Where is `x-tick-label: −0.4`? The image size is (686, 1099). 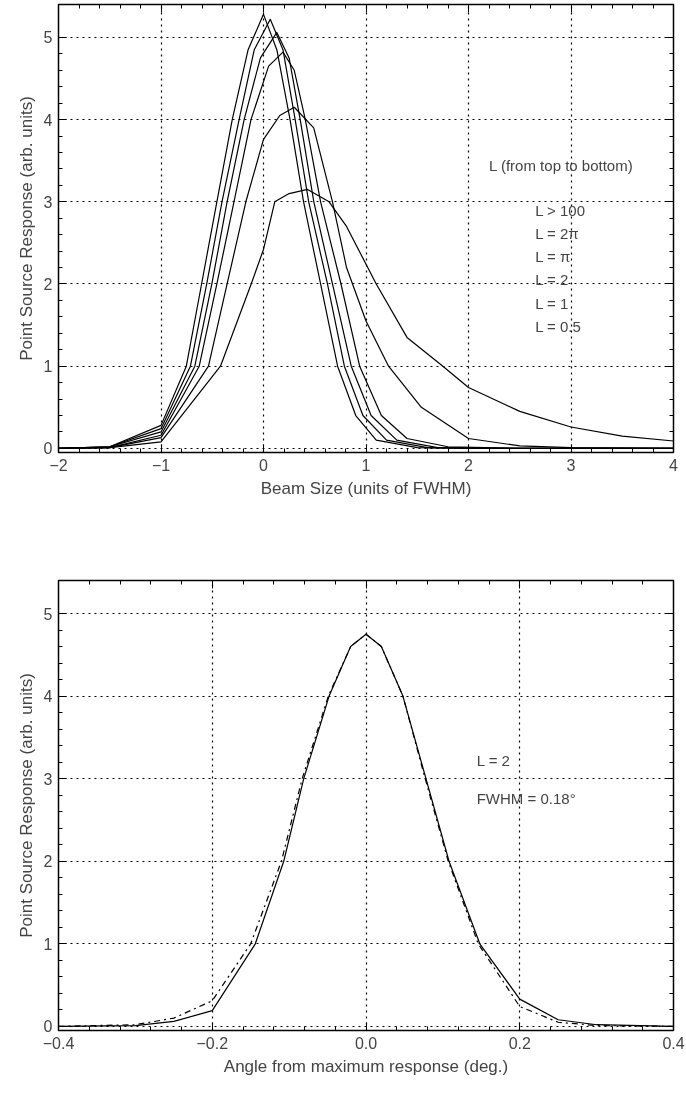
x-tick-label: −0.4 is located at coordinates (58, 1043).